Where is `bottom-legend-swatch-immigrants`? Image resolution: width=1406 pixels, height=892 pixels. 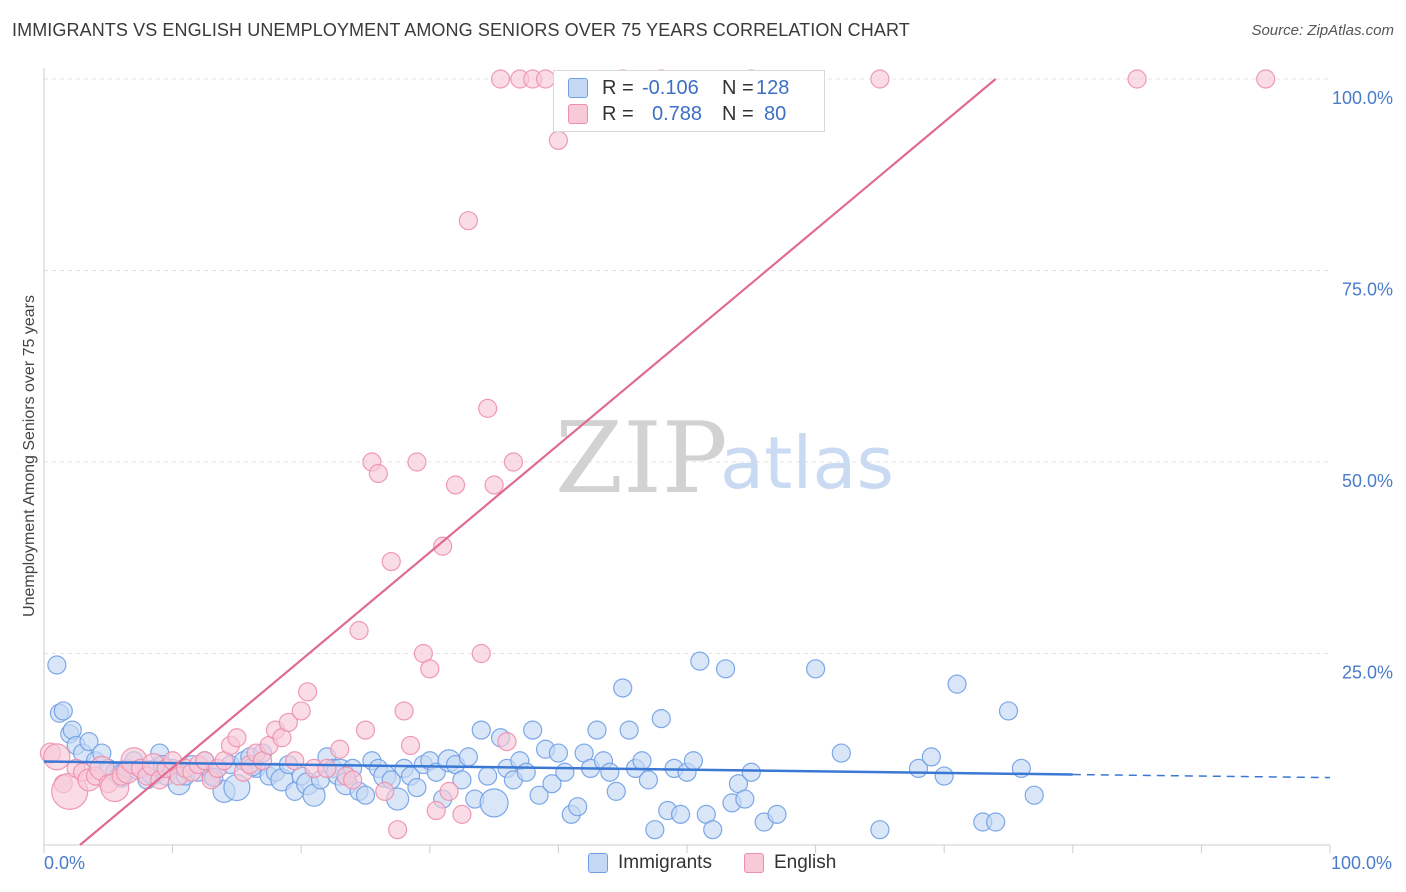
bottom-legend-swatch-immigrants is located at coordinates (598, 863).